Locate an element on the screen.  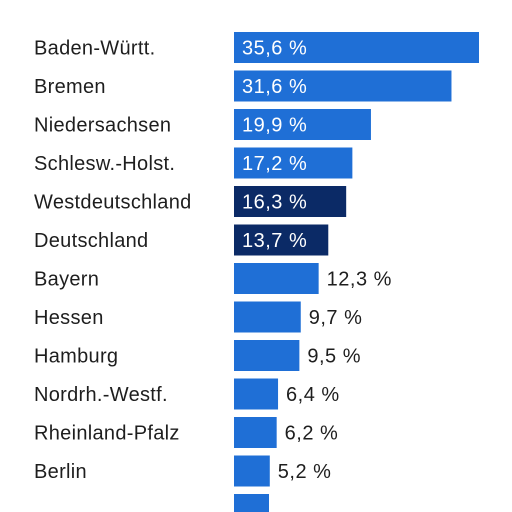
value-label: 17,2 % is located at coordinates (274, 164).